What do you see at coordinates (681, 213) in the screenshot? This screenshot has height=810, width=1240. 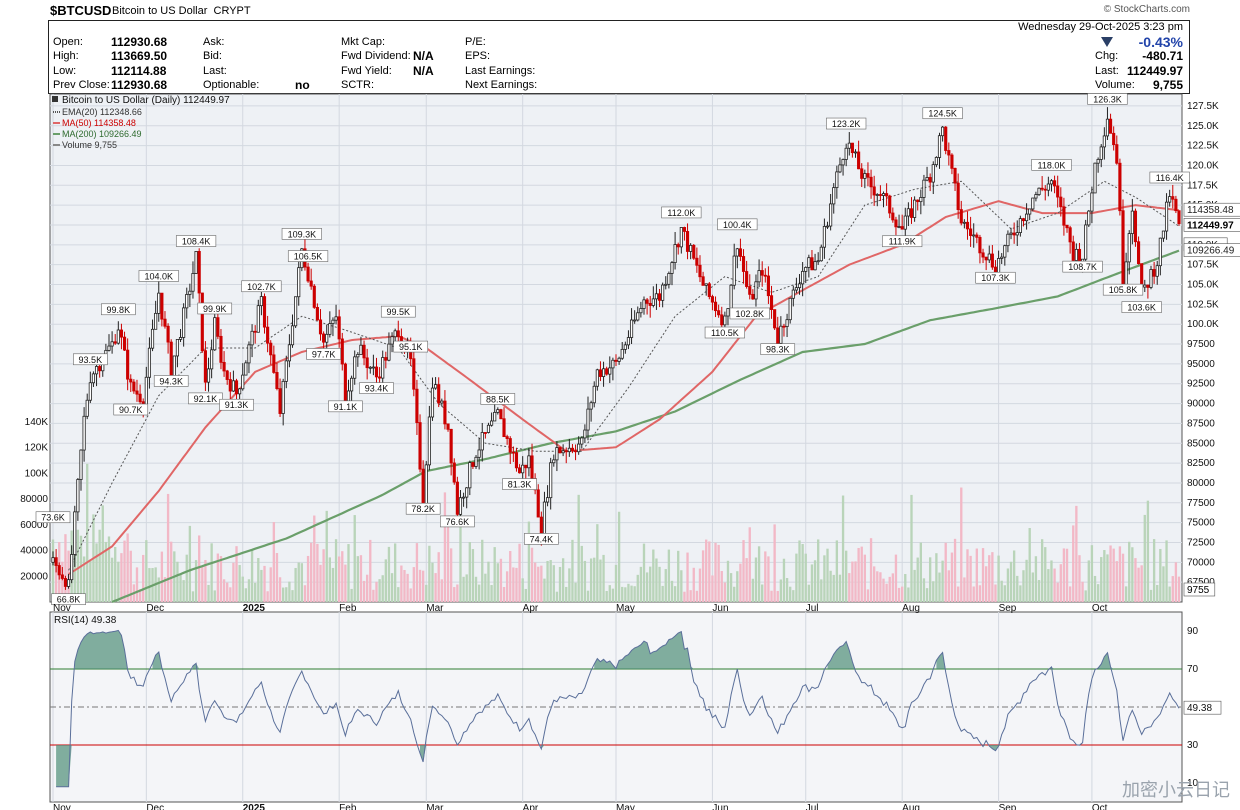 I see `price-extreme-label: 112.0K` at bounding box center [681, 213].